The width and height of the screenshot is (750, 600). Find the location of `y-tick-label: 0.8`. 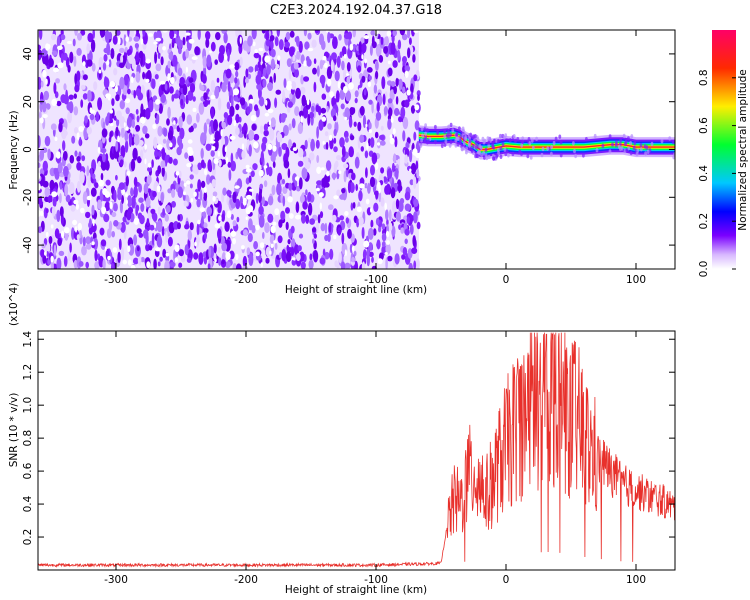

y-tick-label: 0.8 is located at coordinates (28, 438).